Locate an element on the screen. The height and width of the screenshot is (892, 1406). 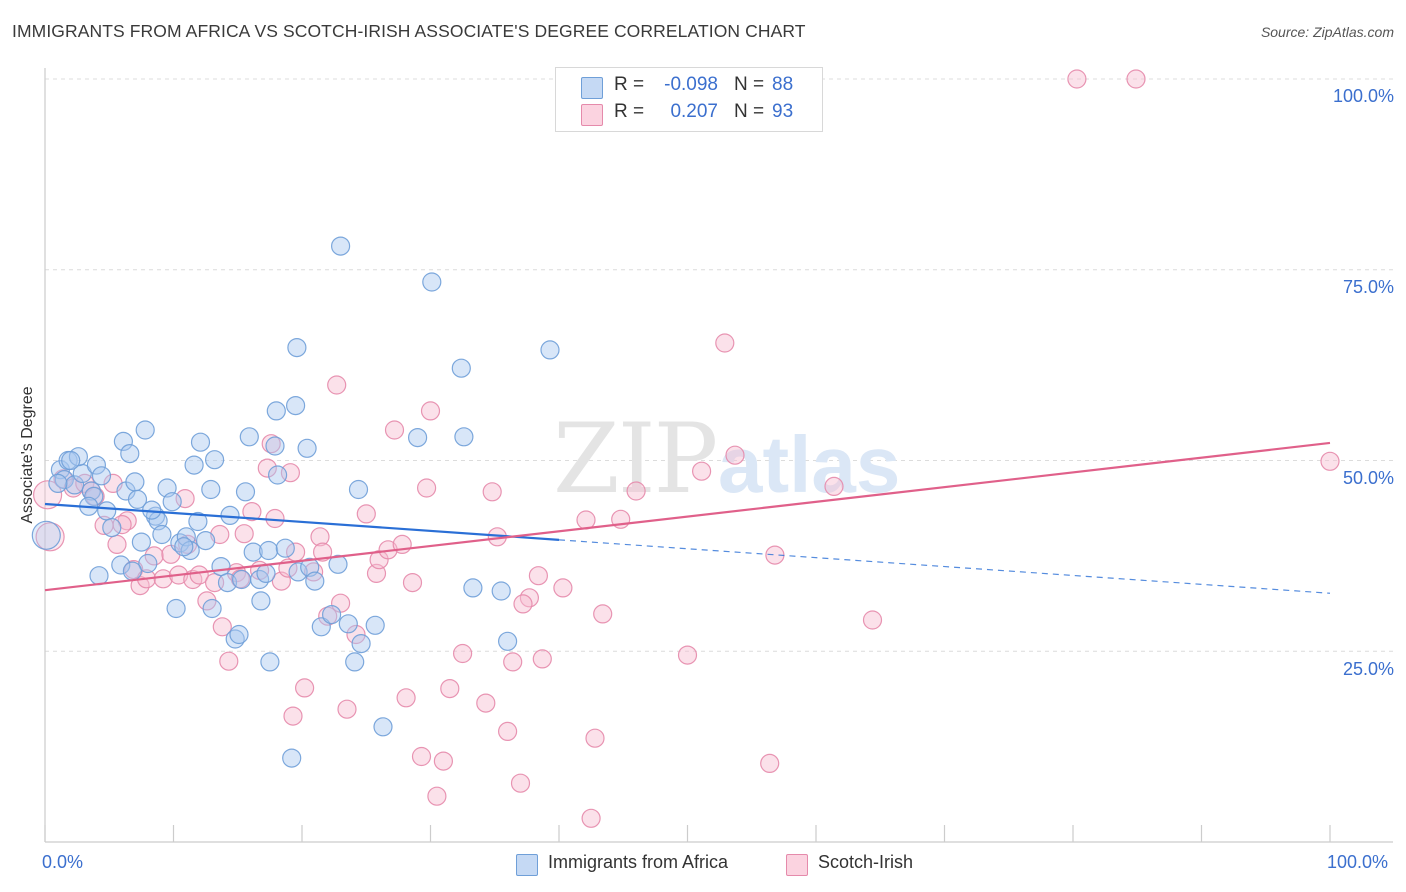
legend-r-value: -0.098 is located at coordinates (691, 84).